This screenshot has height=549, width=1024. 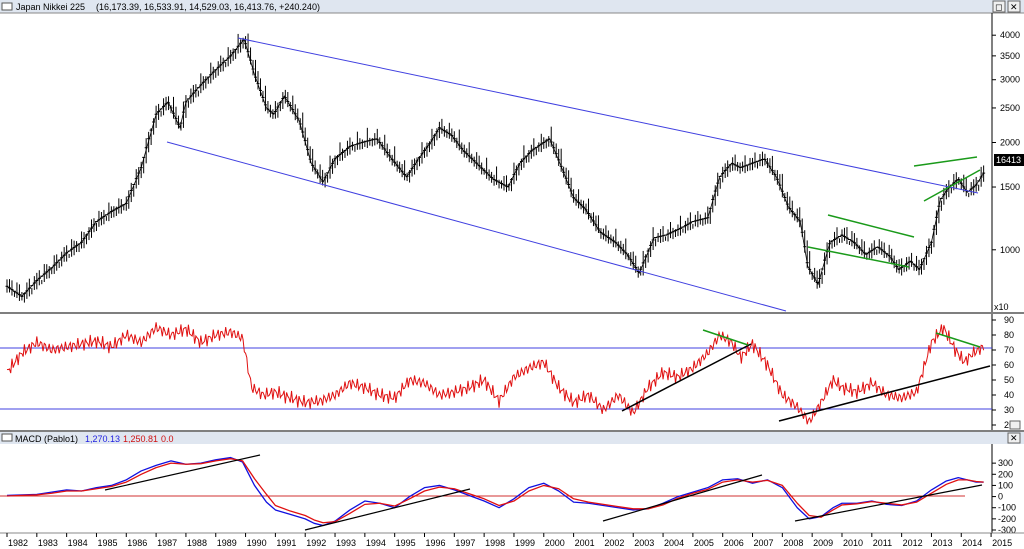 What do you see at coordinates (78, 543) in the screenshot?
I see `year-tick-label: 1984` at bounding box center [78, 543].